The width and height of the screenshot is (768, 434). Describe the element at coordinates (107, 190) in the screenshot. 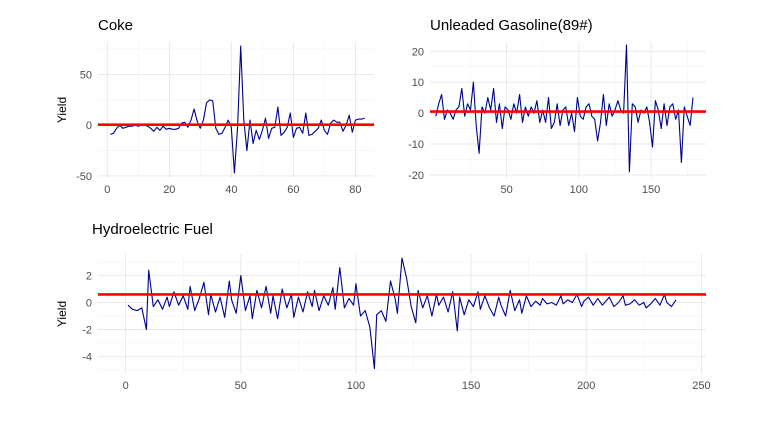

I see `coke-x-tick-label: 0` at that location.